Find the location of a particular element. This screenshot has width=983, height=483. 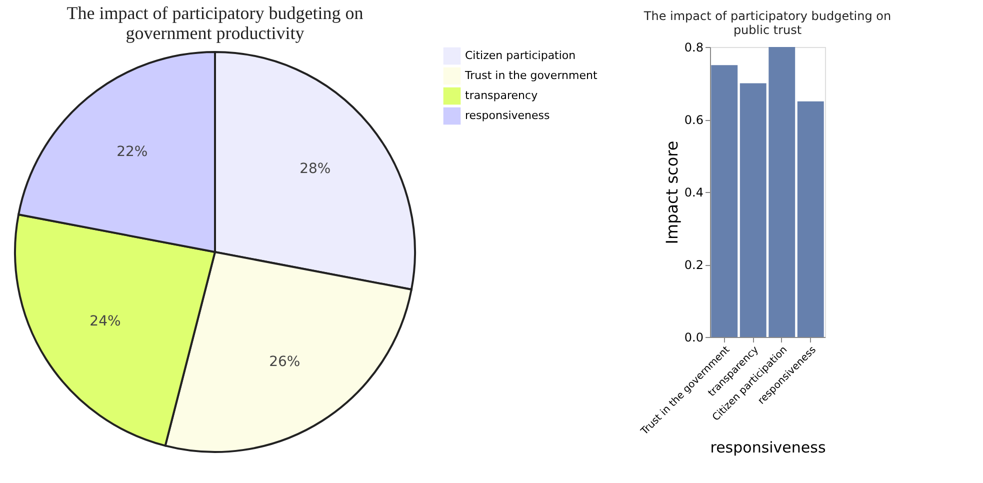

legend-label: responsiveness is located at coordinates (507, 115).